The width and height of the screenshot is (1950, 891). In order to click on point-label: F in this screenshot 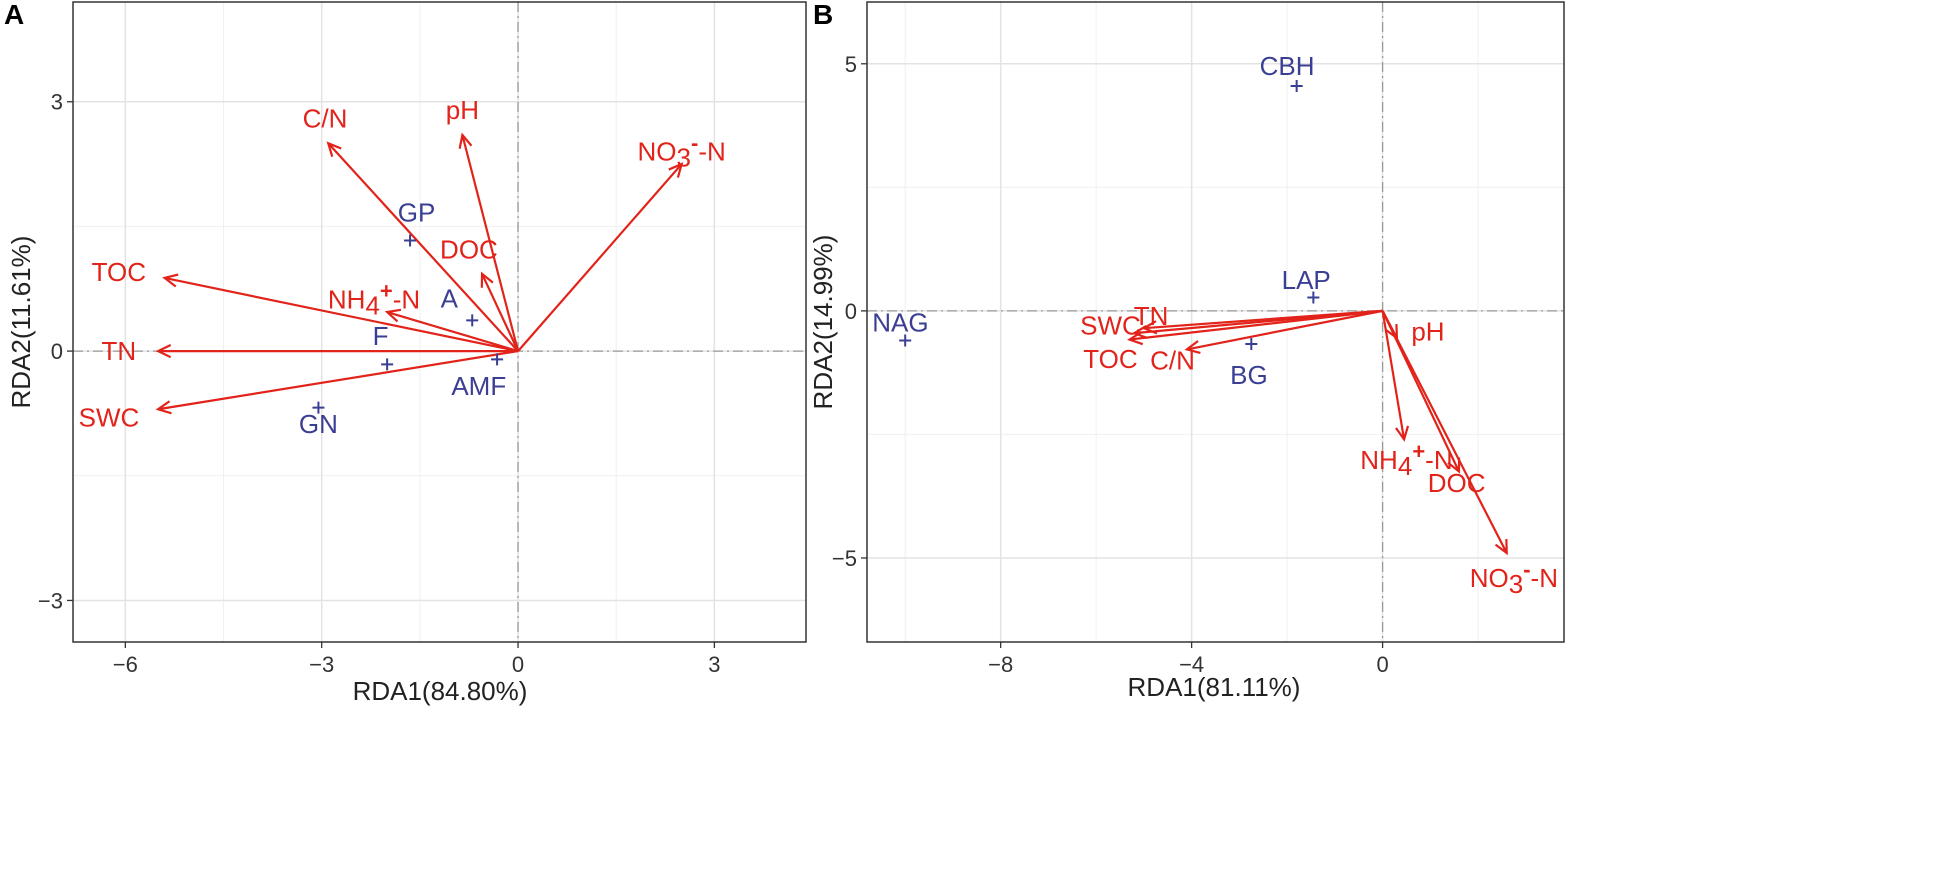, I will do `click(381, 336)`.